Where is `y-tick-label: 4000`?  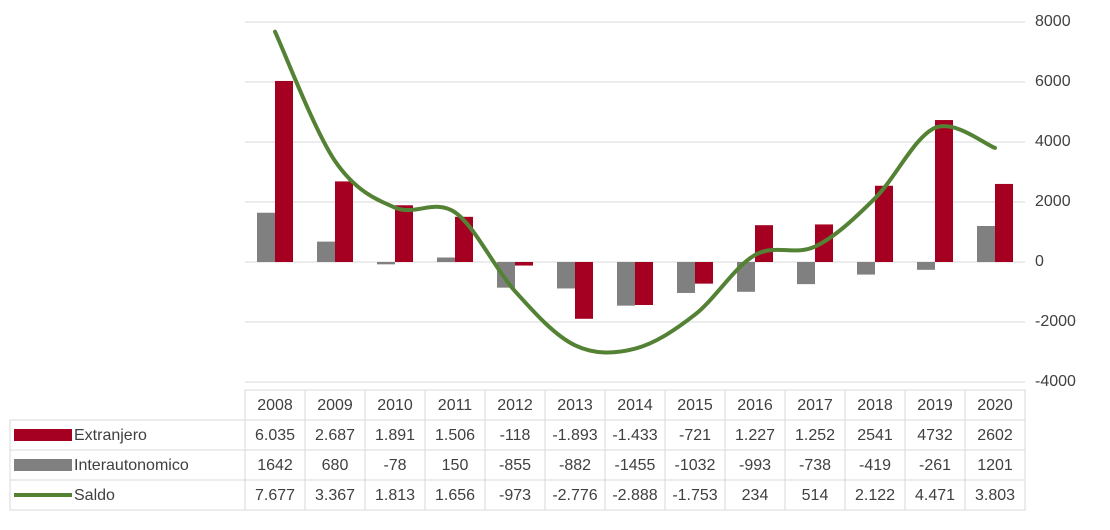 y-tick-label: 4000 is located at coordinates (1053, 141).